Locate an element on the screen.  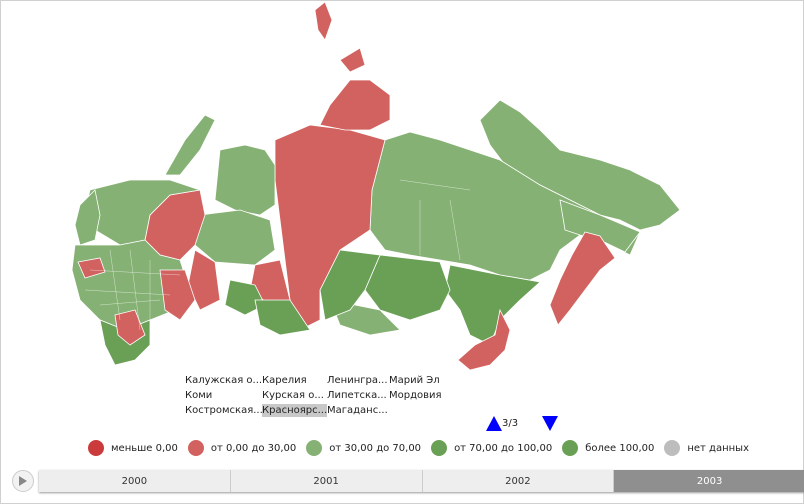
timeline-bar: 2000 2001 2002 2003 is located at coordinates (421, 481).